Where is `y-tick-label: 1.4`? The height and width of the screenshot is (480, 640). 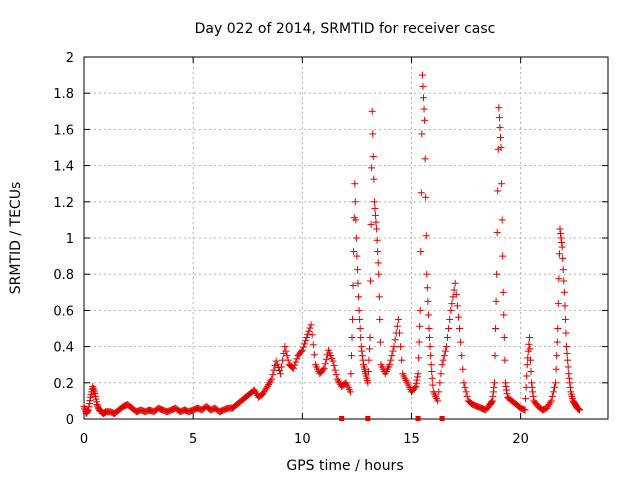 y-tick-label: 1.4 is located at coordinates (63, 167).